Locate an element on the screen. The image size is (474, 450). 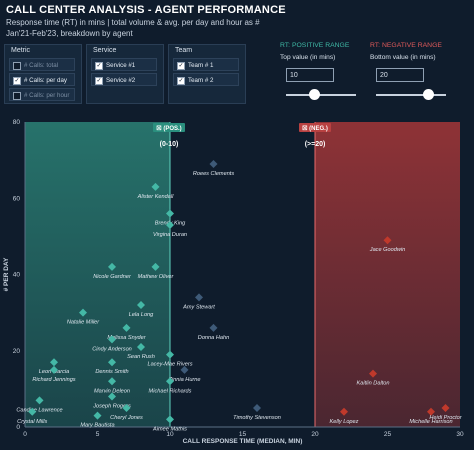
x-tick-label: 15 is located at coordinates (243, 434).